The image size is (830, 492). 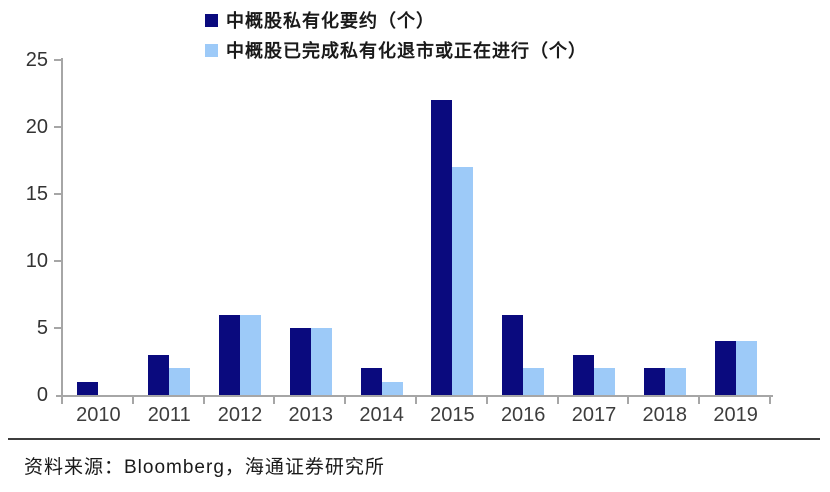 I want to click on bar-offers-2011, so click(x=159, y=374).